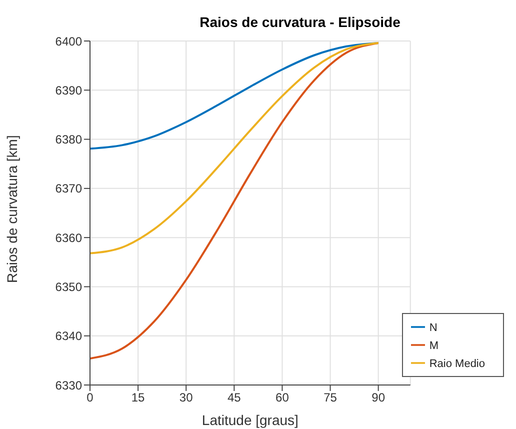  I want to click on x-tick-label: 30, so click(186, 397).